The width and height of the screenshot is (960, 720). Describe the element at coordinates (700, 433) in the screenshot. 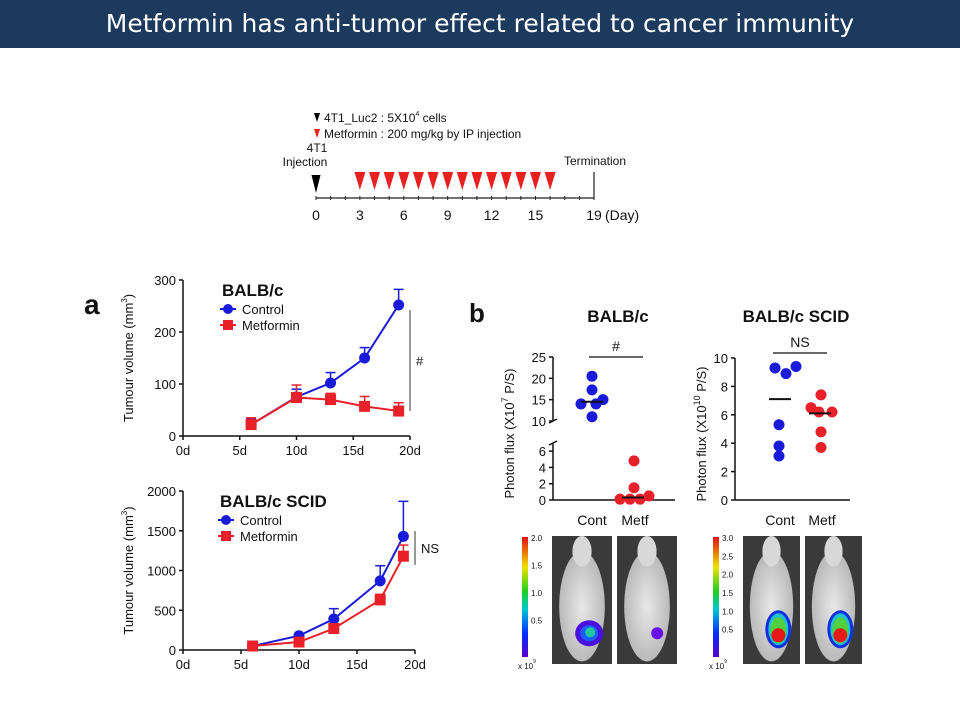

I see `y-axis-label: Photon flux (X1010 P/S)` at that location.